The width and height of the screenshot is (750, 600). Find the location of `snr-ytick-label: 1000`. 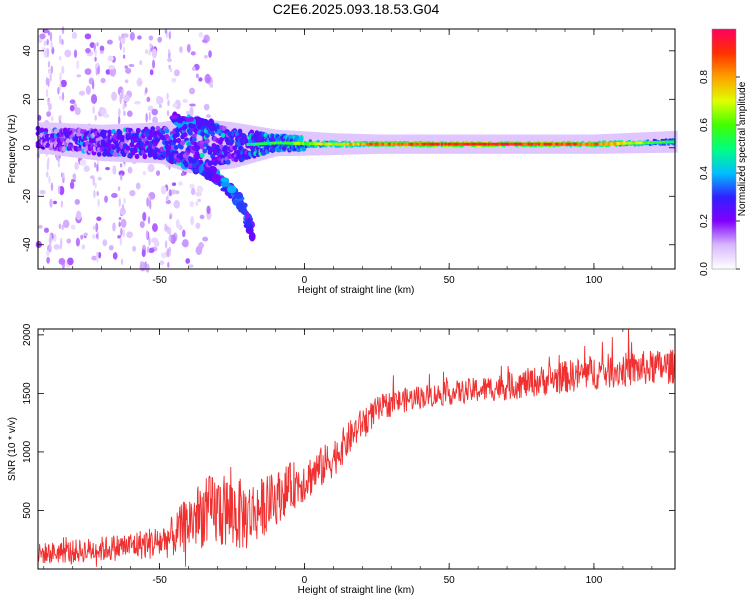

snr-ytick-label: 1000 is located at coordinates (27, 451).